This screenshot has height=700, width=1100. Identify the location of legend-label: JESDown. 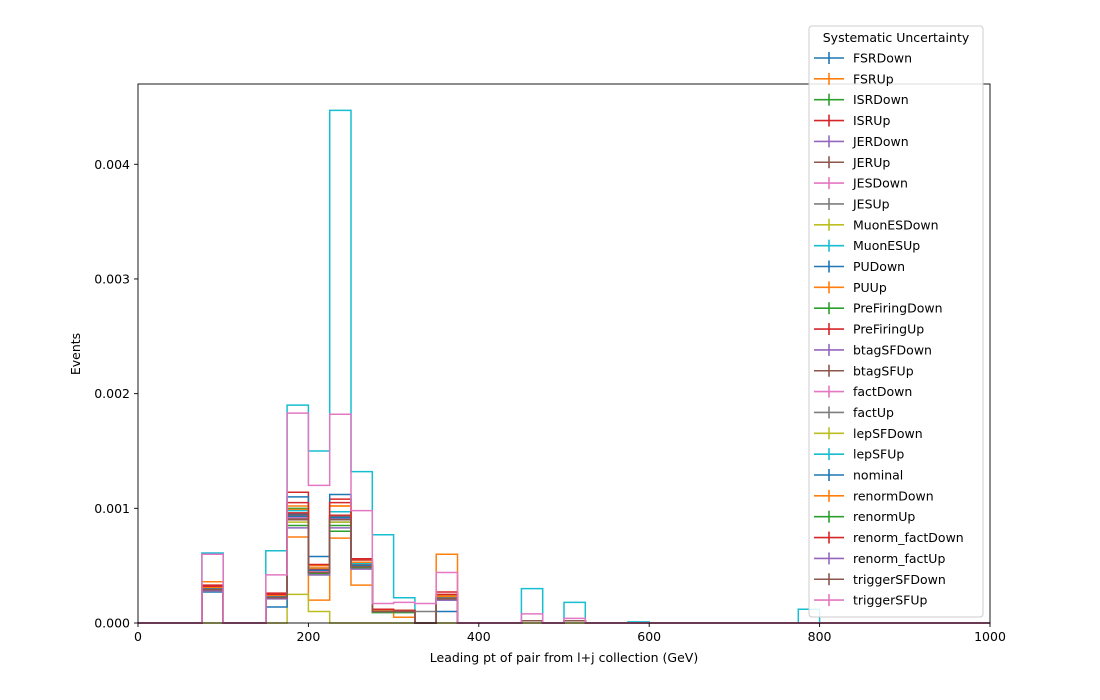
(880, 183).